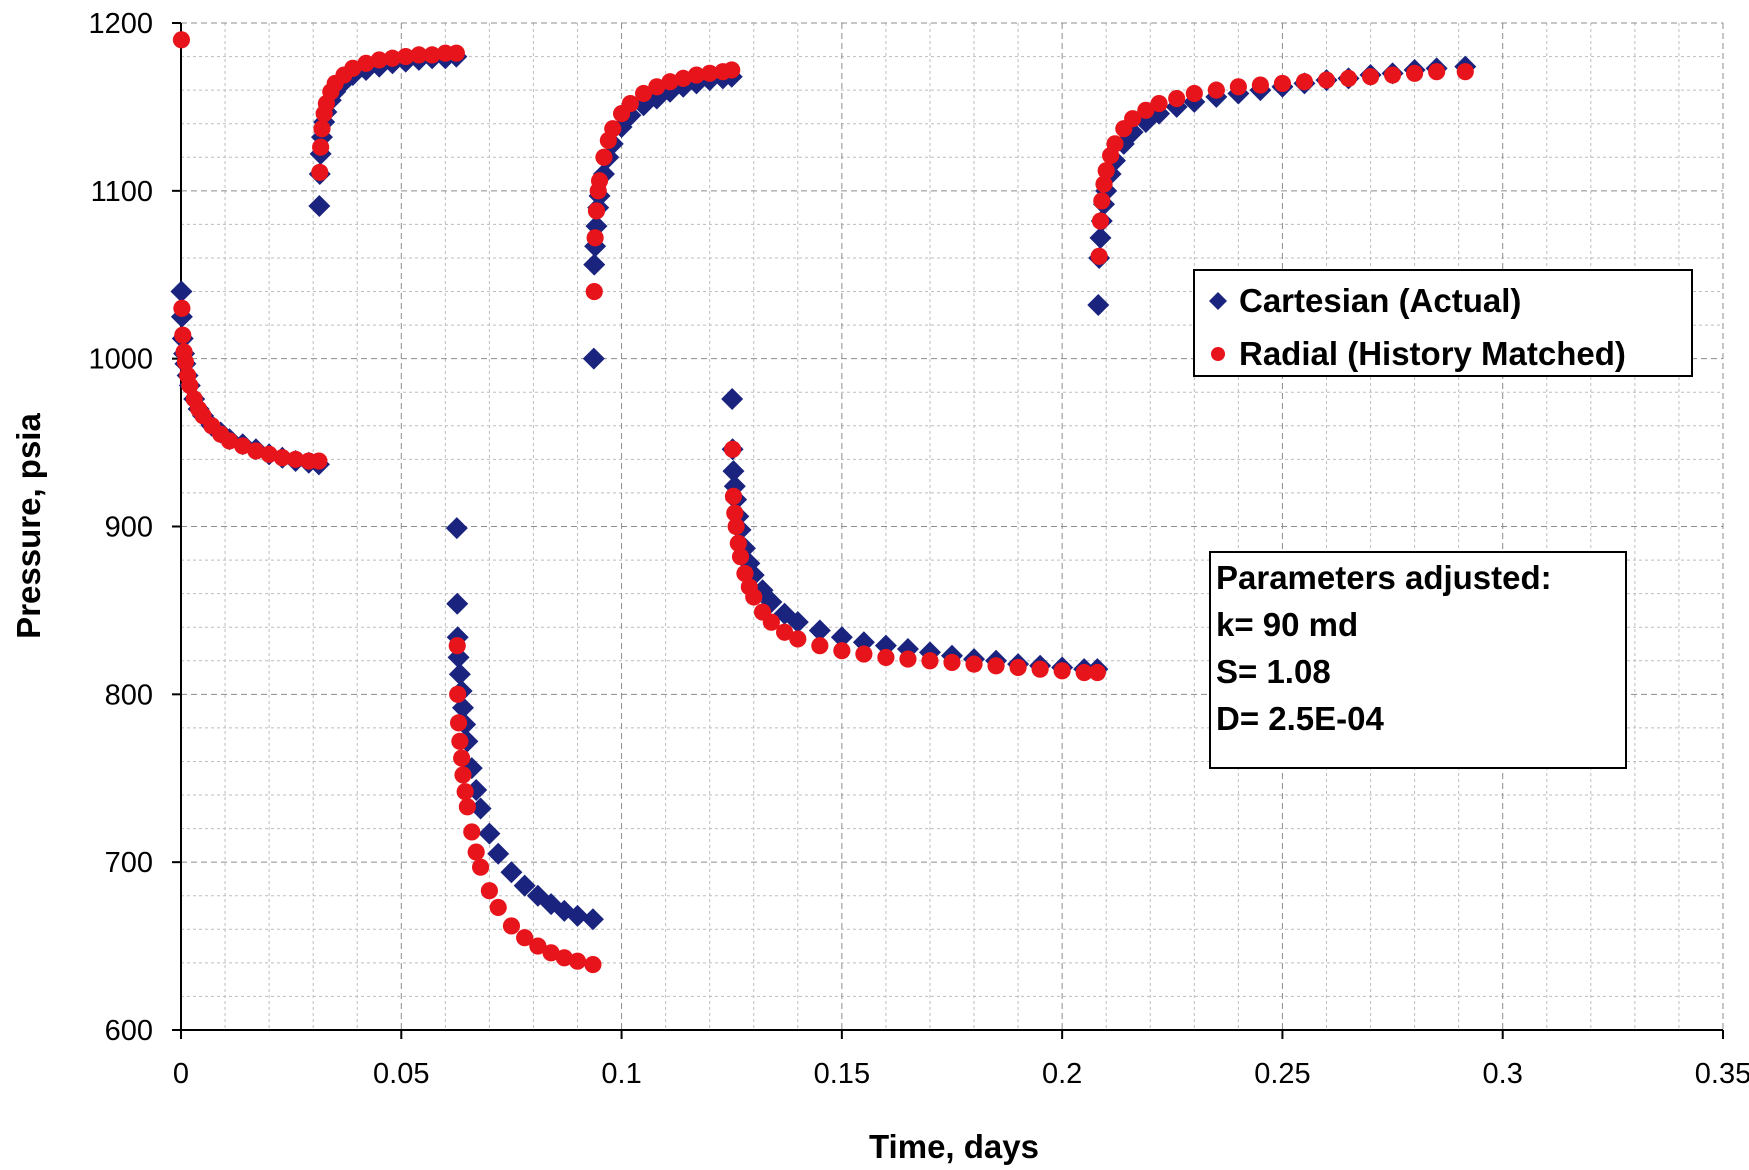  What do you see at coordinates (1380, 300) in the screenshot?
I see `legend-label-cartesian: Cartesian (Actual)` at bounding box center [1380, 300].